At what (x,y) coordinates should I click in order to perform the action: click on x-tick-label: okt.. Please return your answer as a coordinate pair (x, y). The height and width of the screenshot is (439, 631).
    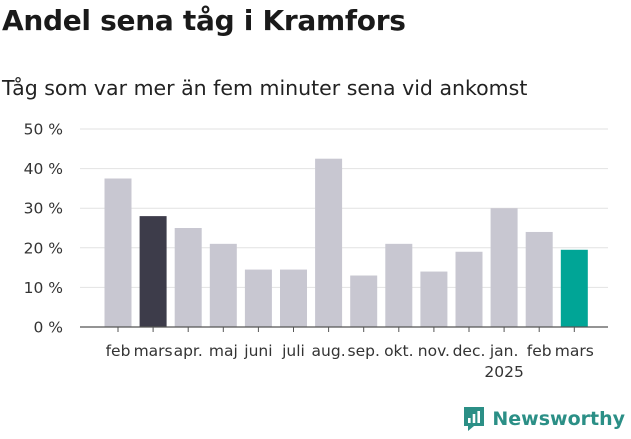
    Looking at the image, I should click on (398, 351).